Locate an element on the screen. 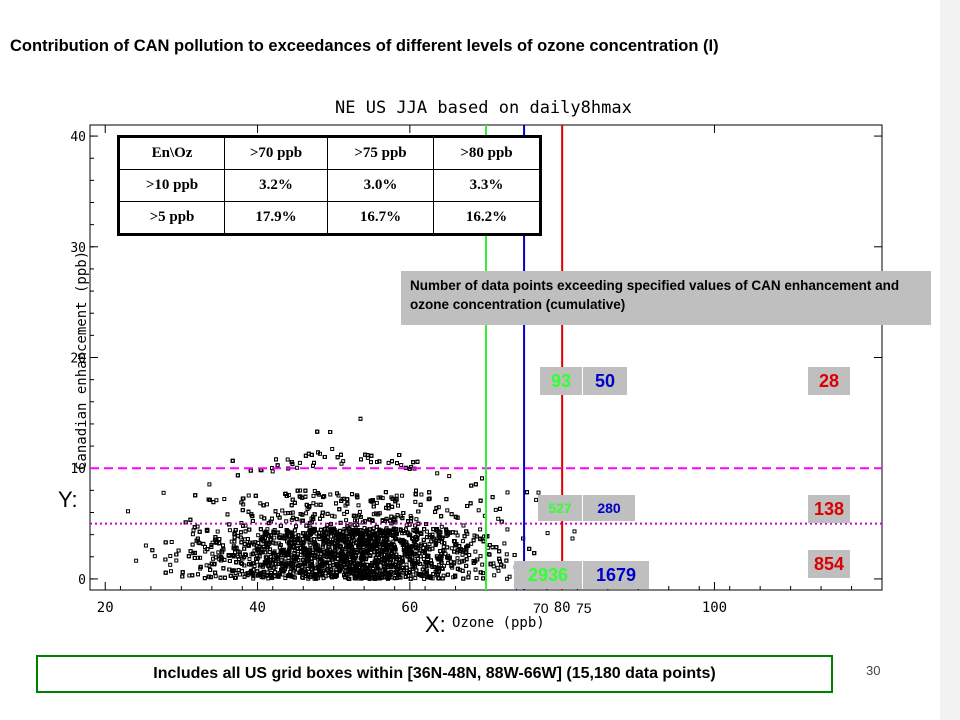 The height and width of the screenshot is (720, 960). y-axis-label: Canadian enhancement (ppb) is located at coordinates (82, 360).